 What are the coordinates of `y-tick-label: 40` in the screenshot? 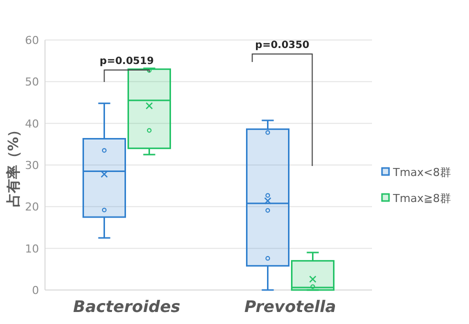 It's located at (32, 123).